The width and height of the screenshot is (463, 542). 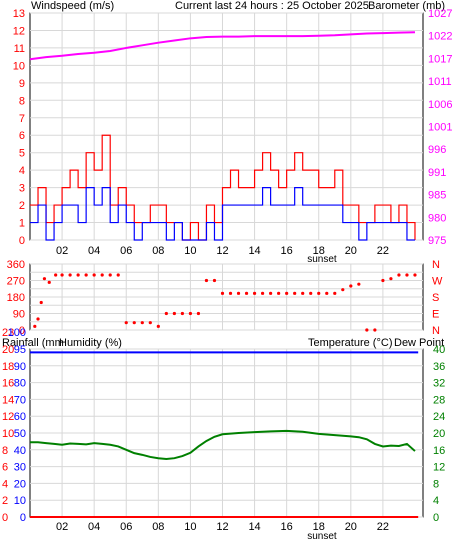 I want to click on y-tick-label-right: 975, so click(x=437, y=241).